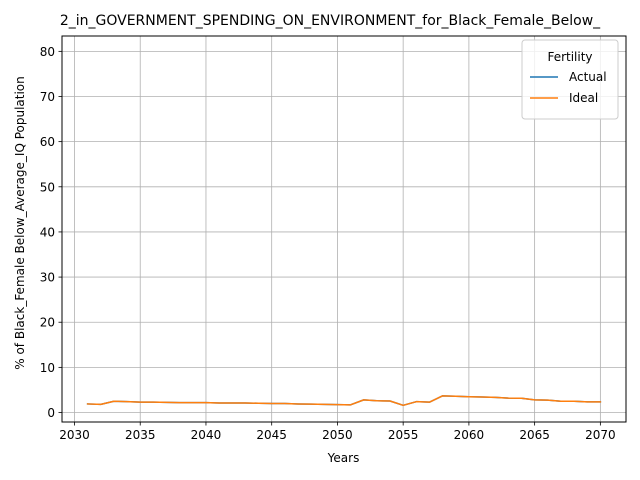 The width and height of the screenshot is (640, 480). Describe the element at coordinates (47, 323) in the screenshot. I see `y-tick-label: 20` at that location.